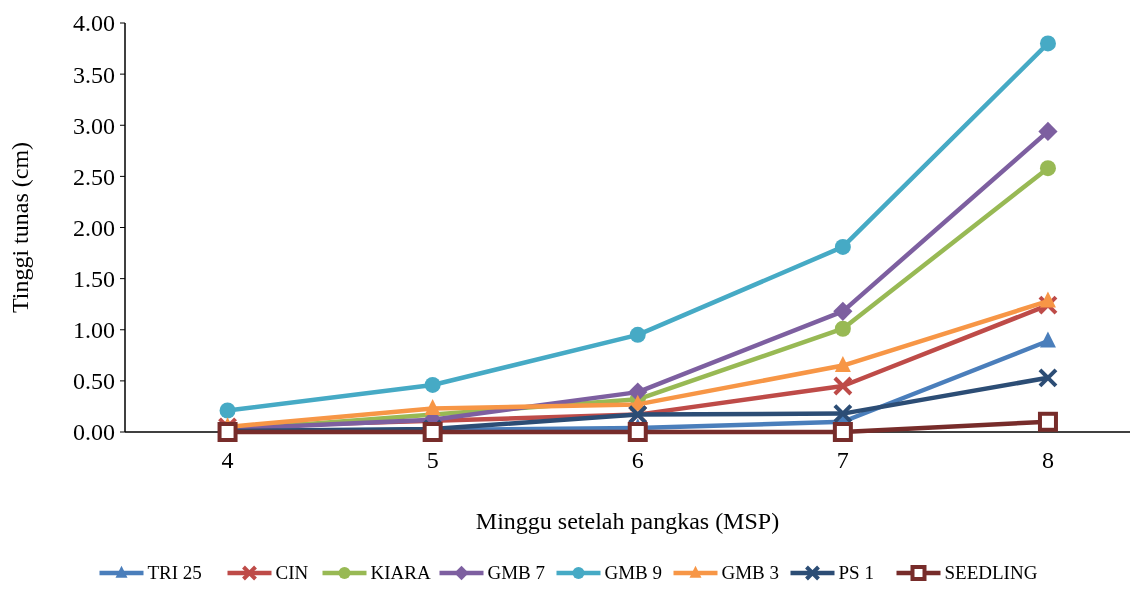 The image size is (1146, 591). What do you see at coordinates (20, 227) in the screenshot?
I see `y-axis-title: Tinggi tunas (cm)` at bounding box center [20, 227].